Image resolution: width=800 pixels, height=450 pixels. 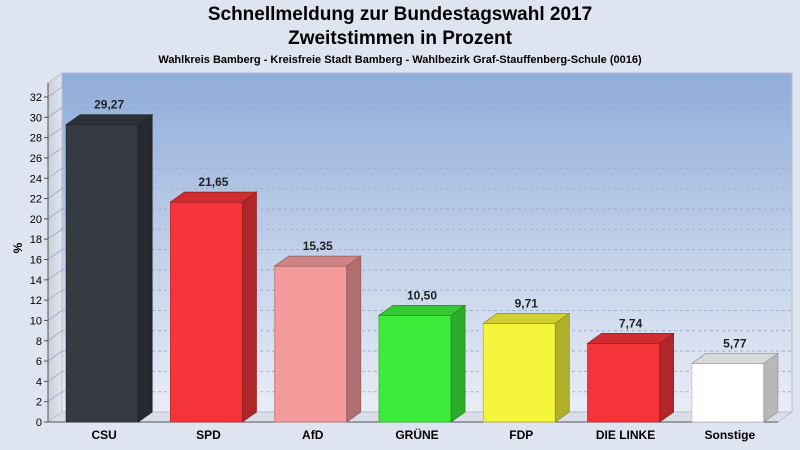 What do you see at coordinates (36, 220) in the screenshot?
I see `y-tick-label: 20` at bounding box center [36, 220].